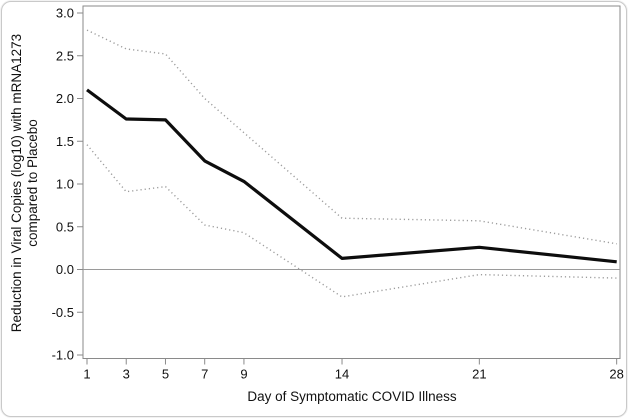  Describe the element at coordinates (86, 374) in the screenshot. I see `x-tick-label: 1` at that location.